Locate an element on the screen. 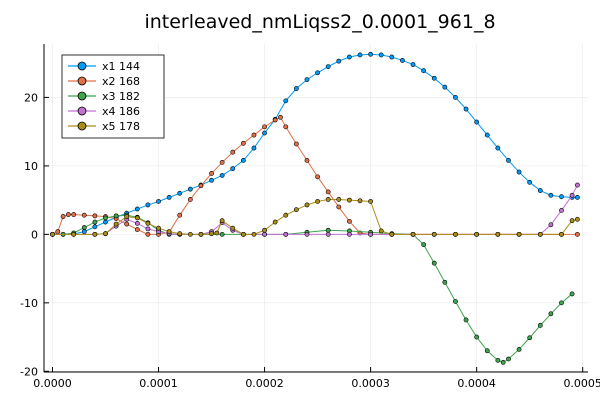  legend-item: x1 144 is located at coordinates (104, 66).